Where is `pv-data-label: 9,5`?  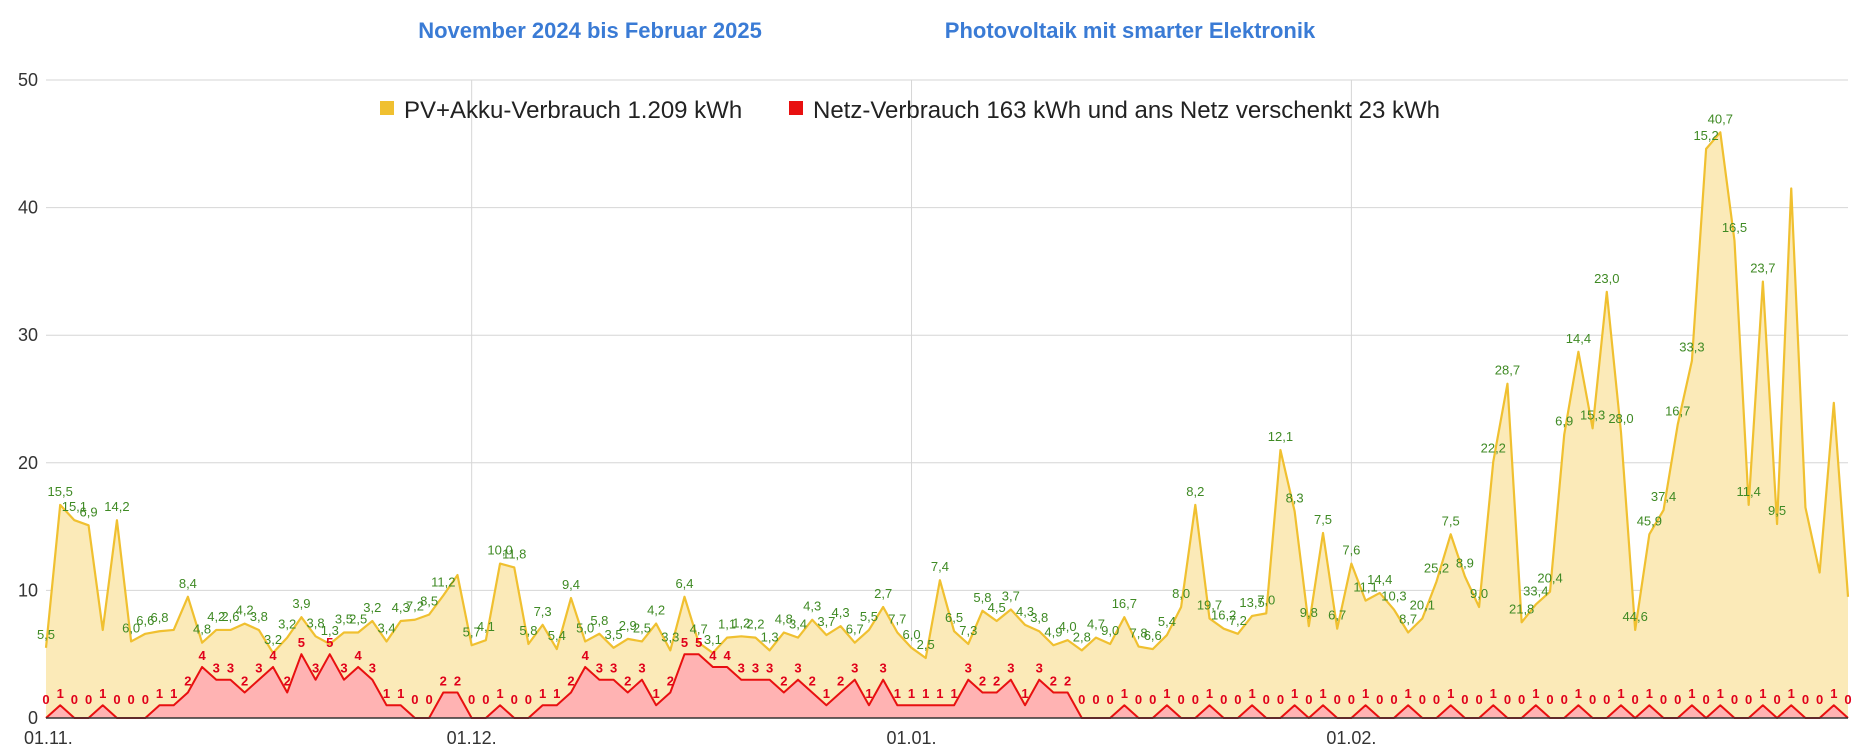
pv-data-label: 9,5 is located at coordinates (1777, 510).